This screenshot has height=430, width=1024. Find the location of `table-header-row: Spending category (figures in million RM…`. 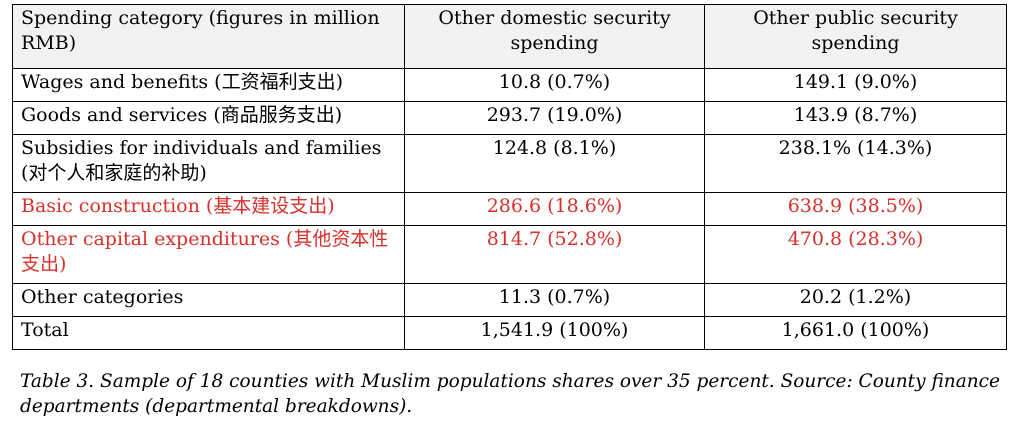

table-header-row: Spending category (figures in million RM… is located at coordinates (509, 36).